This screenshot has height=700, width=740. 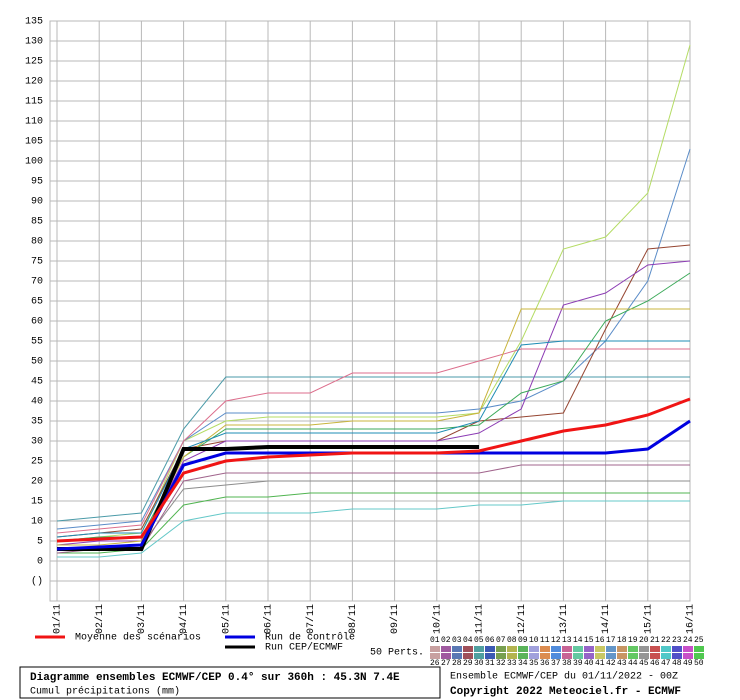 I want to click on pert-number: 30, so click(x=479, y=663).